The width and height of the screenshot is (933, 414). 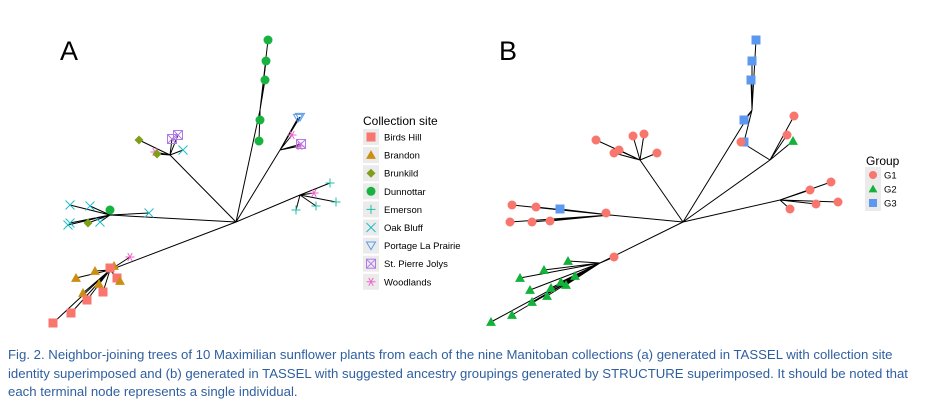 What do you see at coordinates (882, 182) in the screenshot?
I see `panel-b-legend: Group G1 G2 G3` at bounding box center [882, 182].